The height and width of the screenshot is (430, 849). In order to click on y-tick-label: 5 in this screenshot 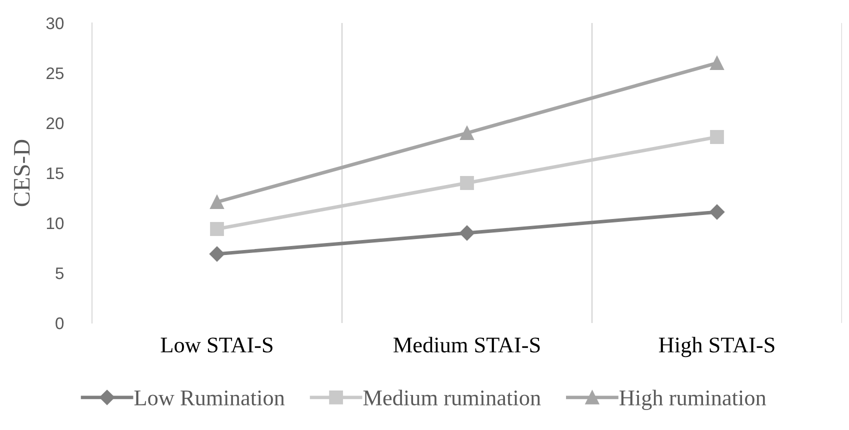, I will do `click(60, 274)`.